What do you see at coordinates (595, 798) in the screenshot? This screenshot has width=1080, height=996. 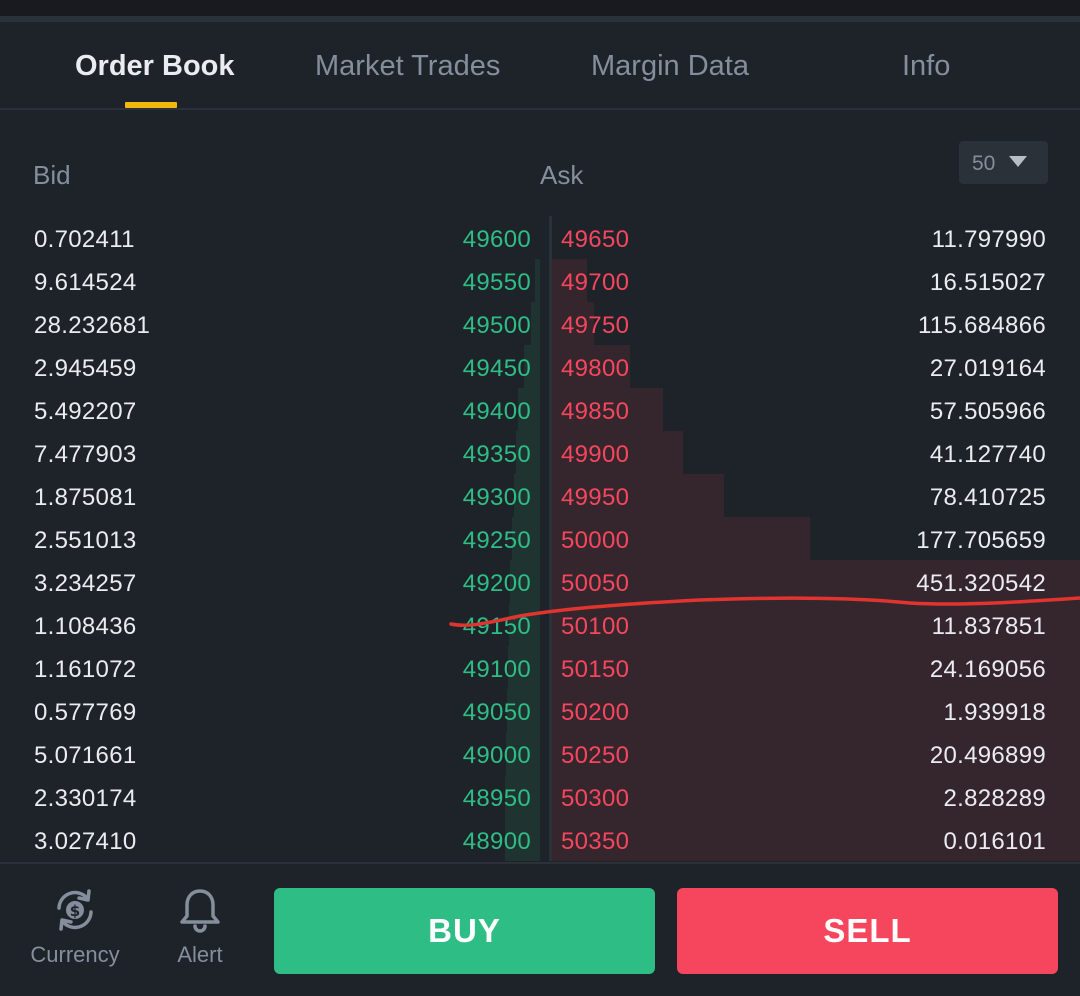 I see `ask-price: 50300` at bounding box center [595, 798].